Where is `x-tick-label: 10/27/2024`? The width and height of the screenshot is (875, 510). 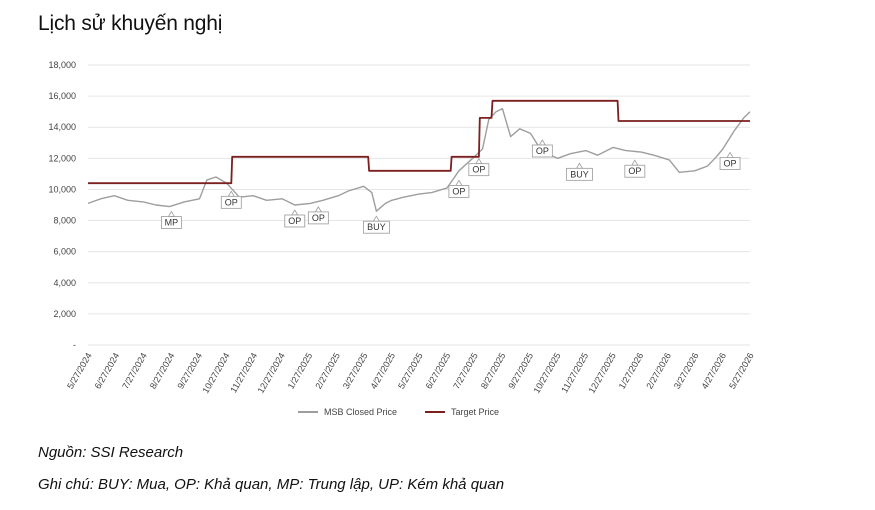
x-tick-label: 10/27/2024 is located at coordinates (215, 373).